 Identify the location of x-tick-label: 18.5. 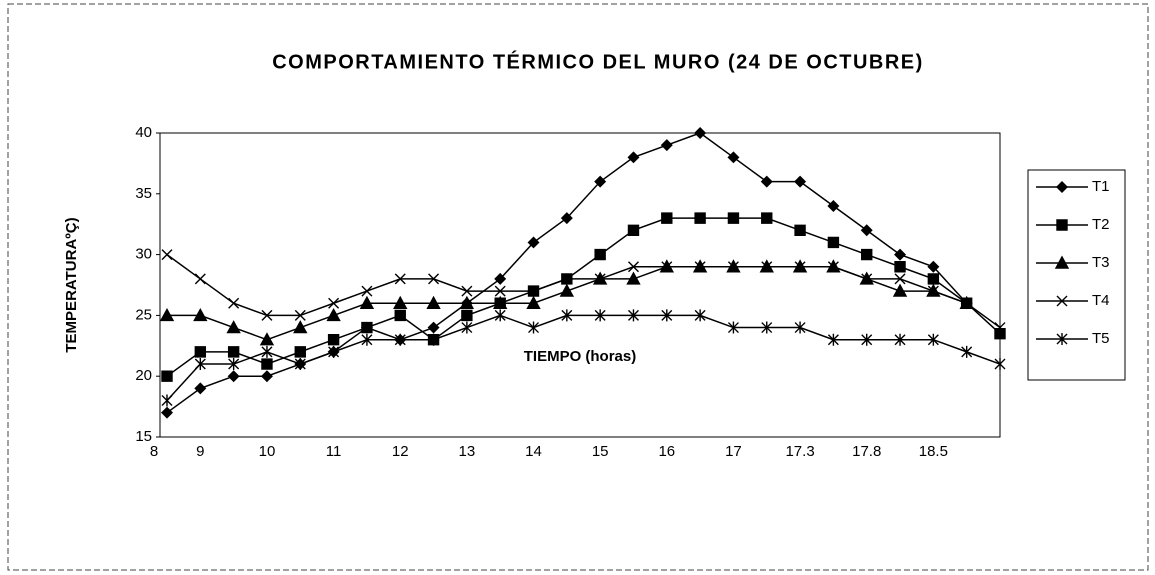
(933, 451).